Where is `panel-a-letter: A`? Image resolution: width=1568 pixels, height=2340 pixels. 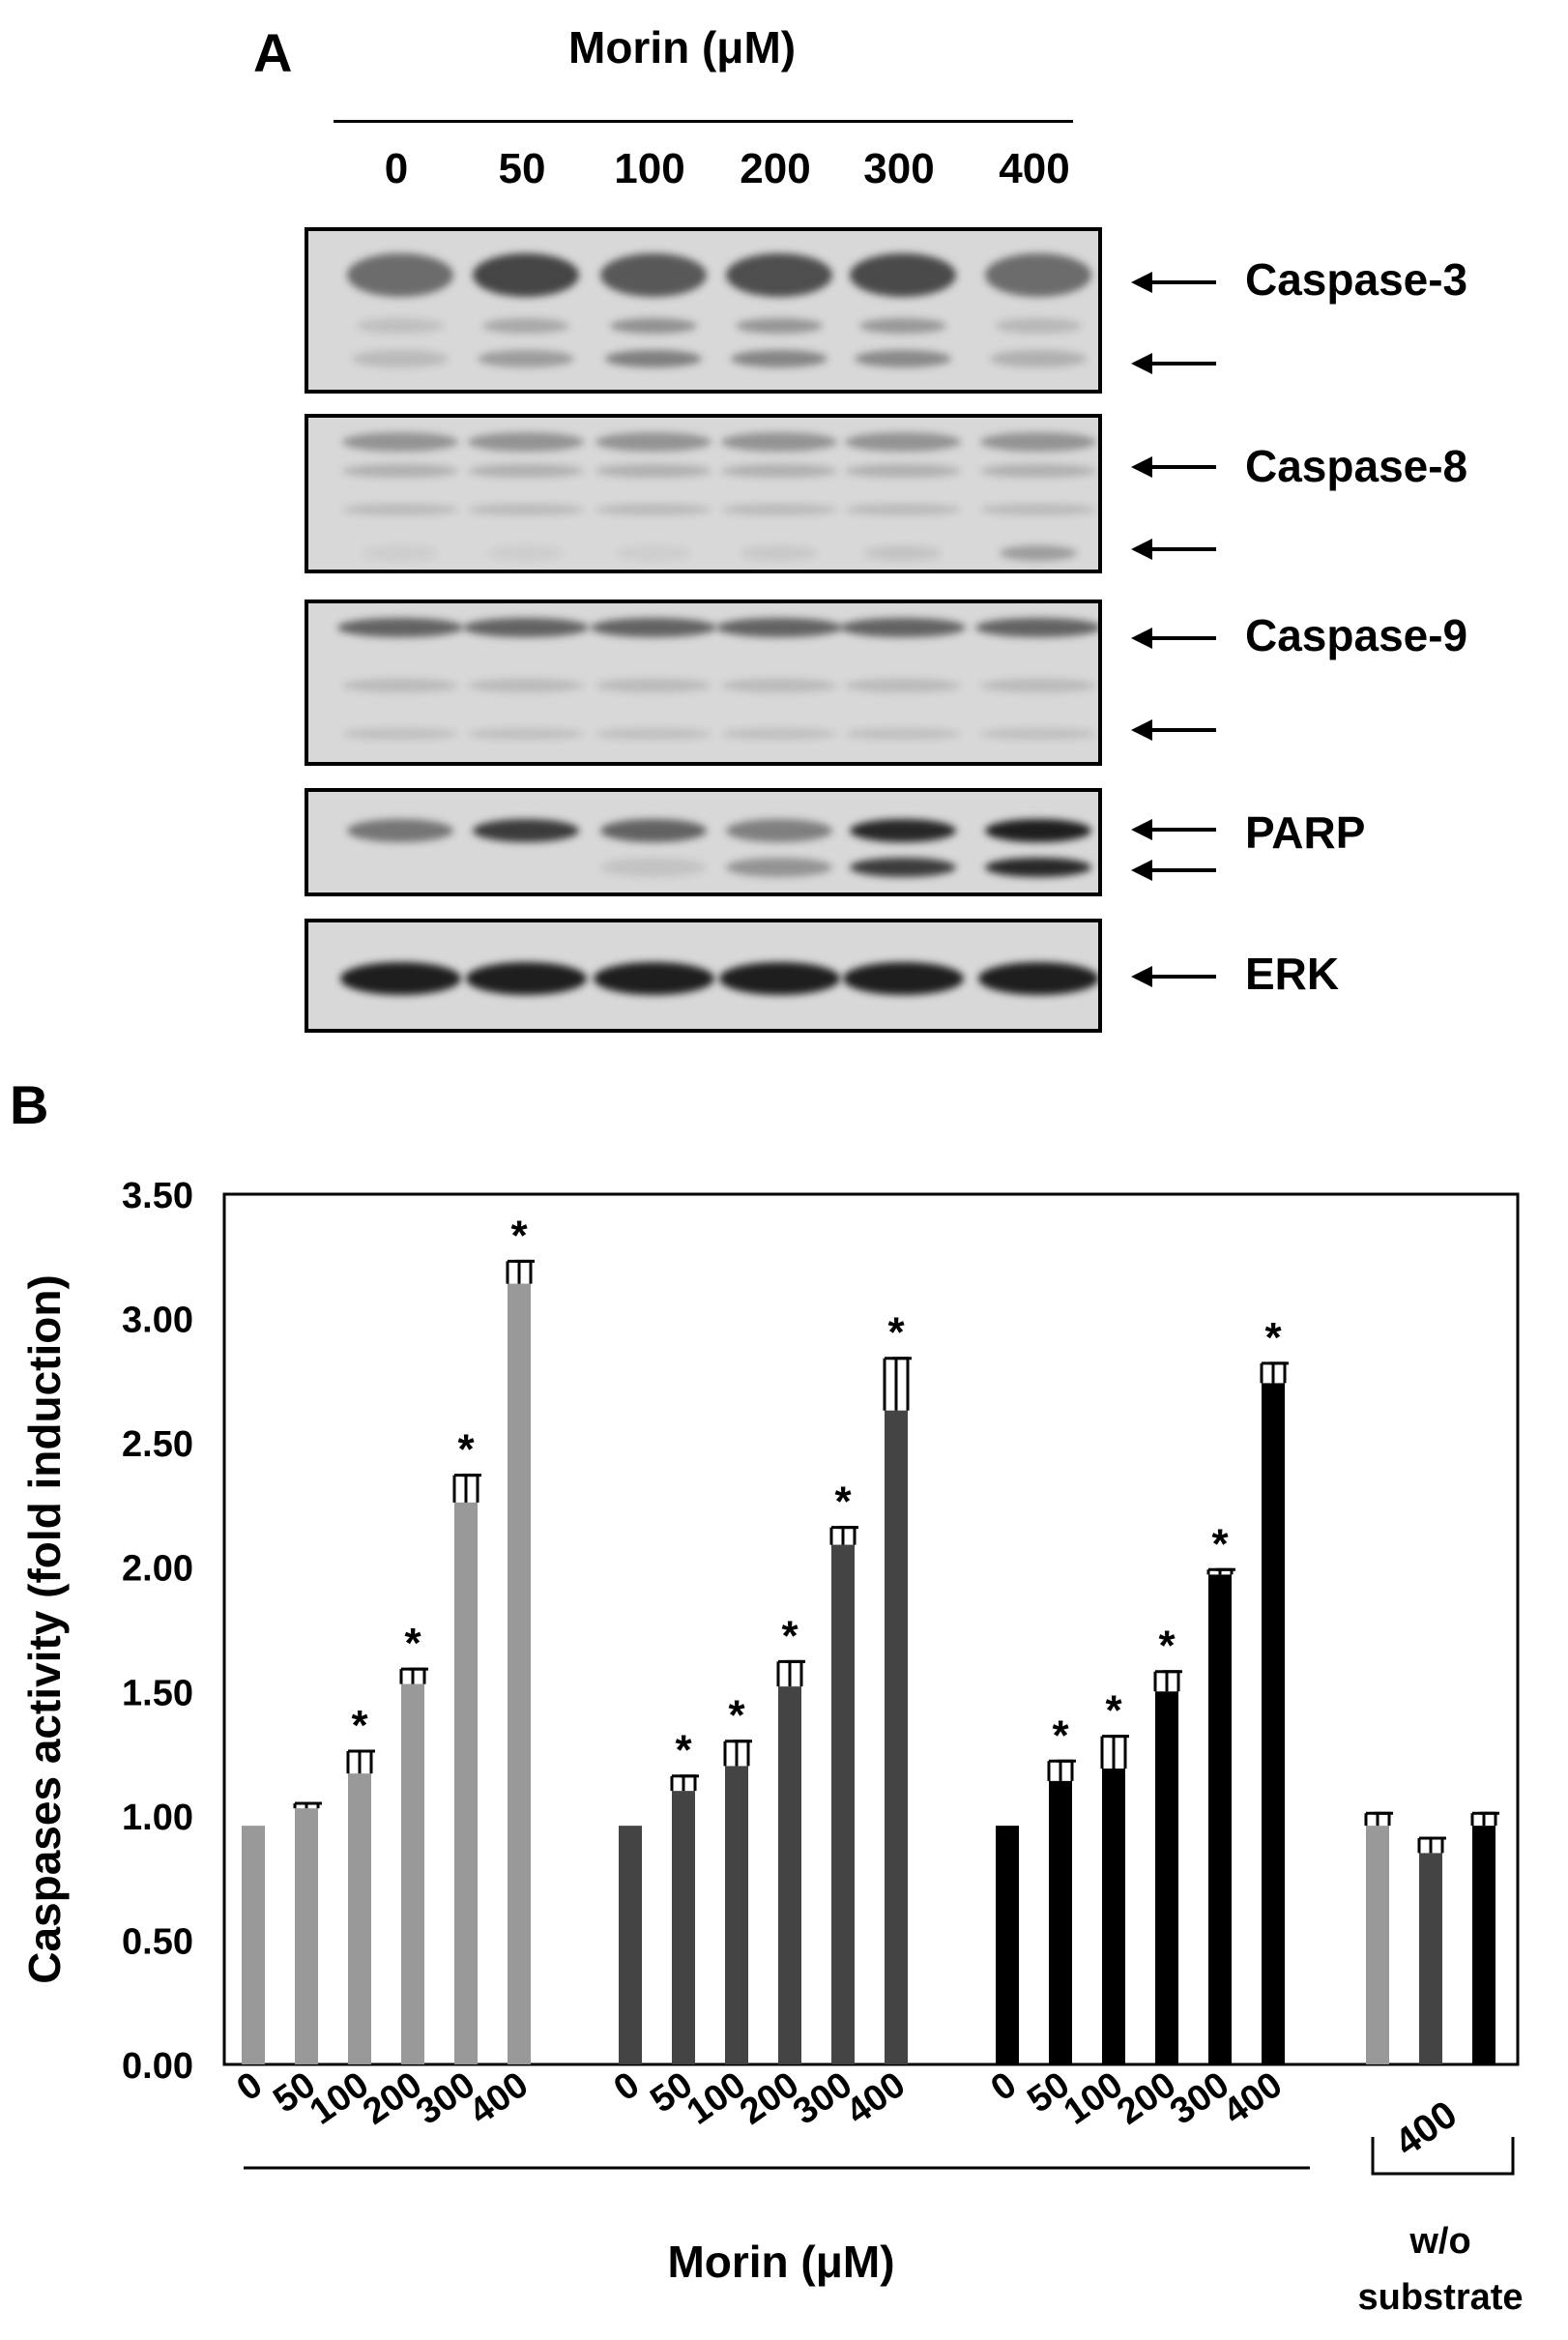 panel-a-letter: A is located at coordinates (273, 53).